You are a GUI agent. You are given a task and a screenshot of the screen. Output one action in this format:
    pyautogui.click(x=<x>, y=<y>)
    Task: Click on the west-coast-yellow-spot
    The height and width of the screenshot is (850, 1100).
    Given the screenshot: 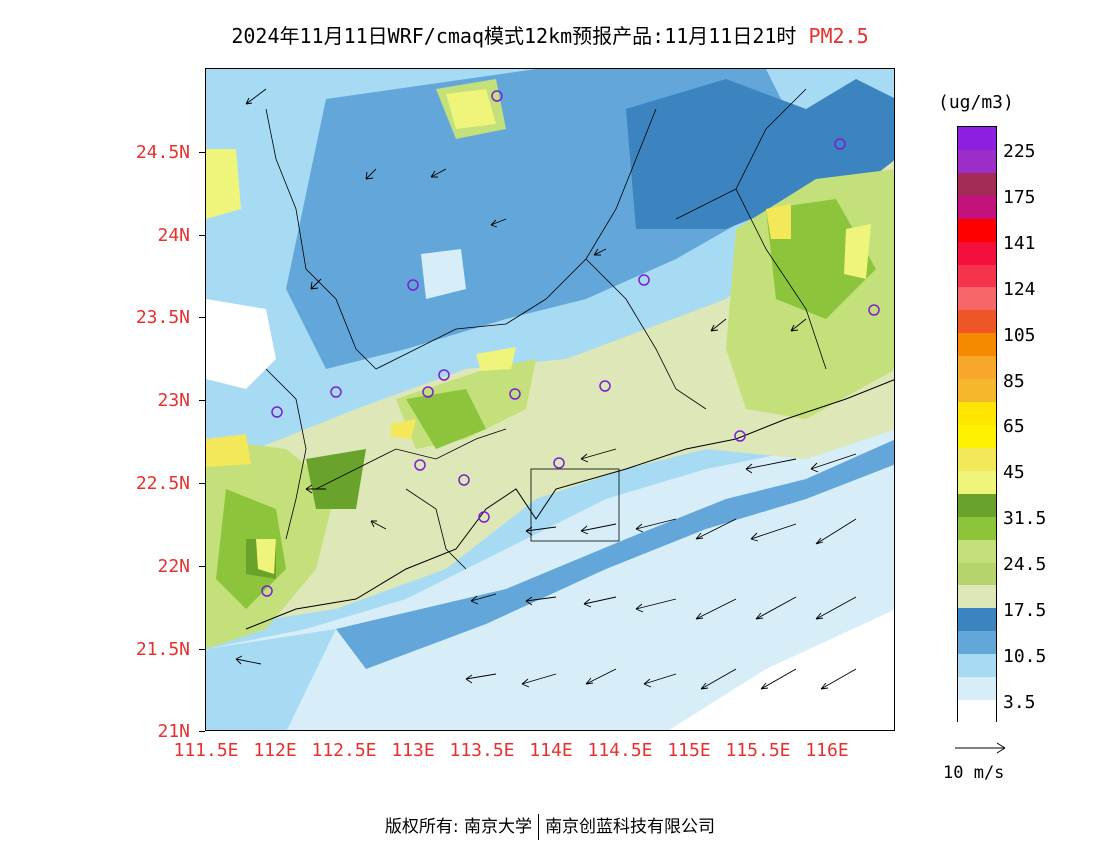 What is the action you would take?
    pyautogui.click(x=228, y=450)
    